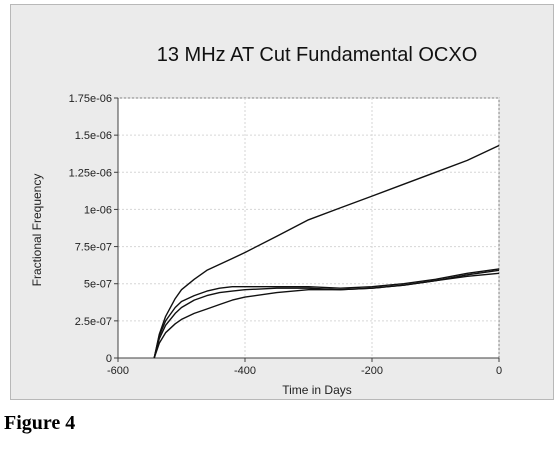  I want to click on x-axis-title: Time in Days, so click(317, 390).